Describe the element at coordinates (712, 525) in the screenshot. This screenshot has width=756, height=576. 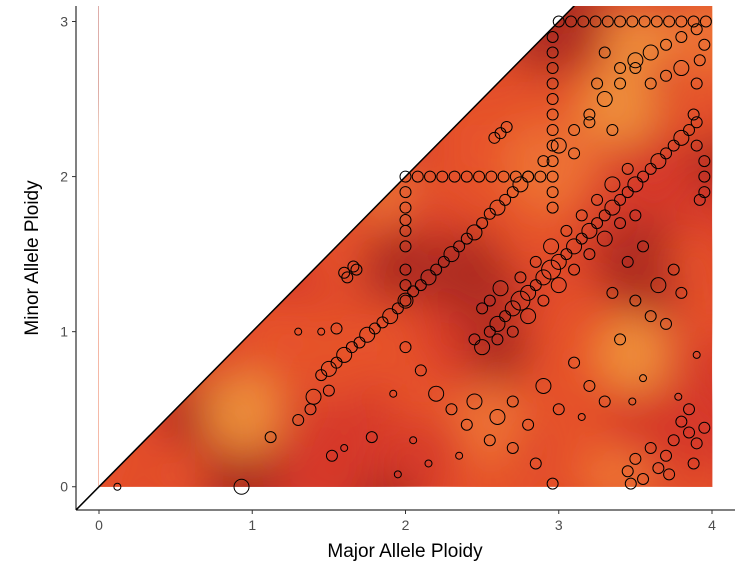
I see `x-tick-label: 4` at that location.